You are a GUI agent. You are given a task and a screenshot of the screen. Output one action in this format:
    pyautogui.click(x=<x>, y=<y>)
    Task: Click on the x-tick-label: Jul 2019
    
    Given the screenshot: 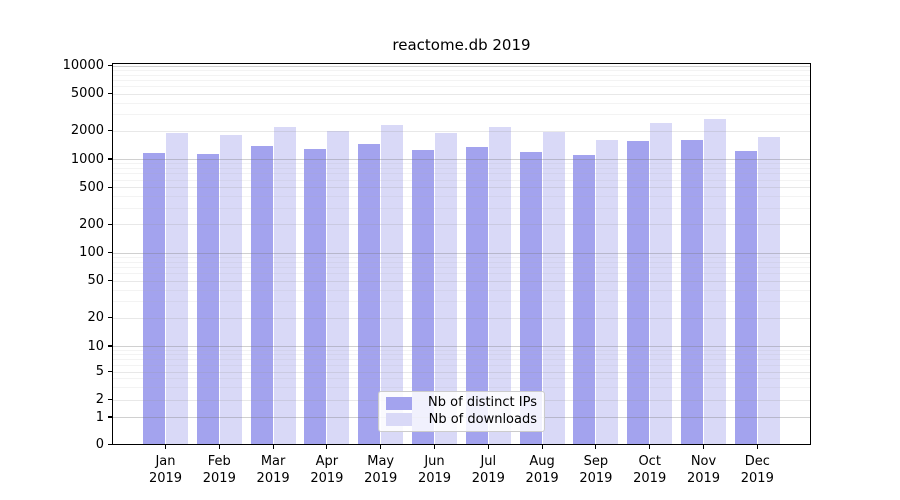 What is the action you would take?
    pyautogui.click(x=488, y=470)
    